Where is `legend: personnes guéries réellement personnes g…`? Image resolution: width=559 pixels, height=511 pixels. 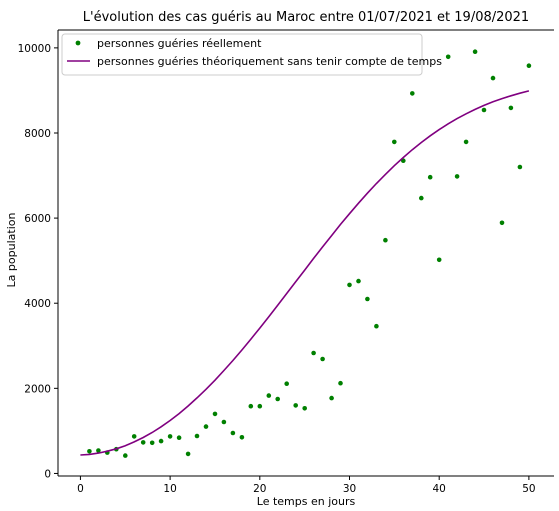
legend: personnes guéries réellement personnes g… is located at coordinates (251, 54).